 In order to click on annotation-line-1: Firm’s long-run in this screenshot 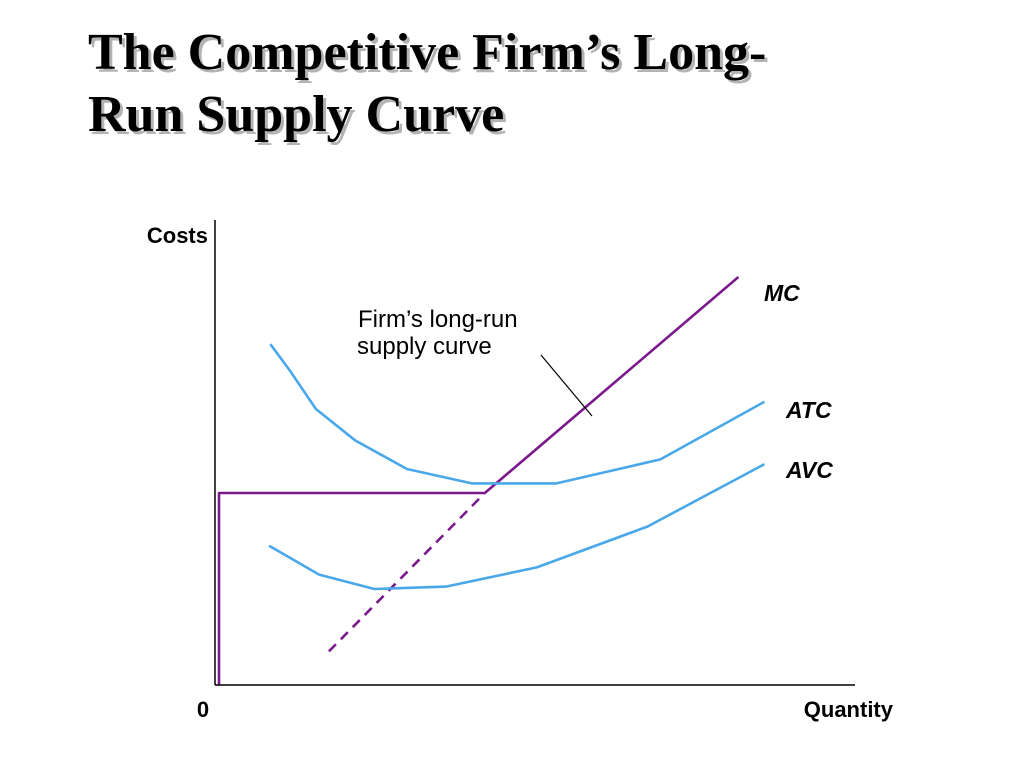, I will do `click(438, 319)`.